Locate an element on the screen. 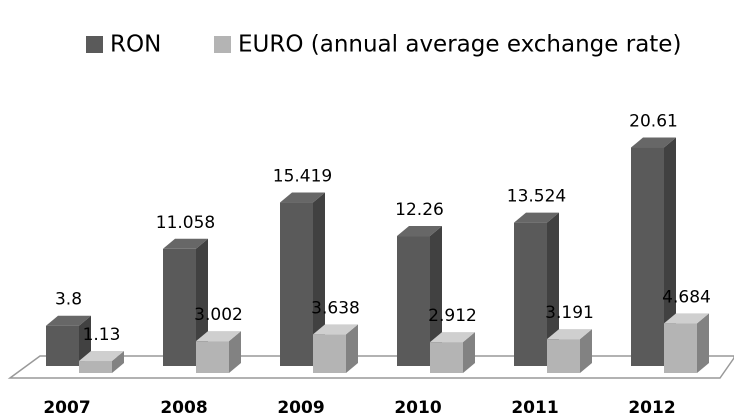 The height and width of the screenshot is (418, 734). x-tick-label: 2010 is located at coordinates (417, 408).